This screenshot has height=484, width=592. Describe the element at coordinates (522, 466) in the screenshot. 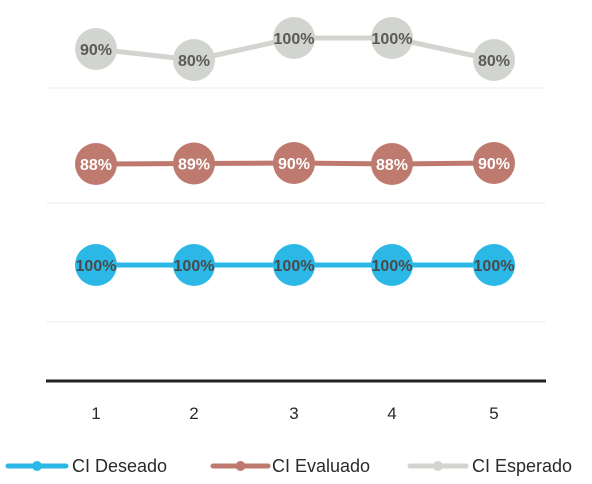

I see `legend-label: CI Esperado` at that location.